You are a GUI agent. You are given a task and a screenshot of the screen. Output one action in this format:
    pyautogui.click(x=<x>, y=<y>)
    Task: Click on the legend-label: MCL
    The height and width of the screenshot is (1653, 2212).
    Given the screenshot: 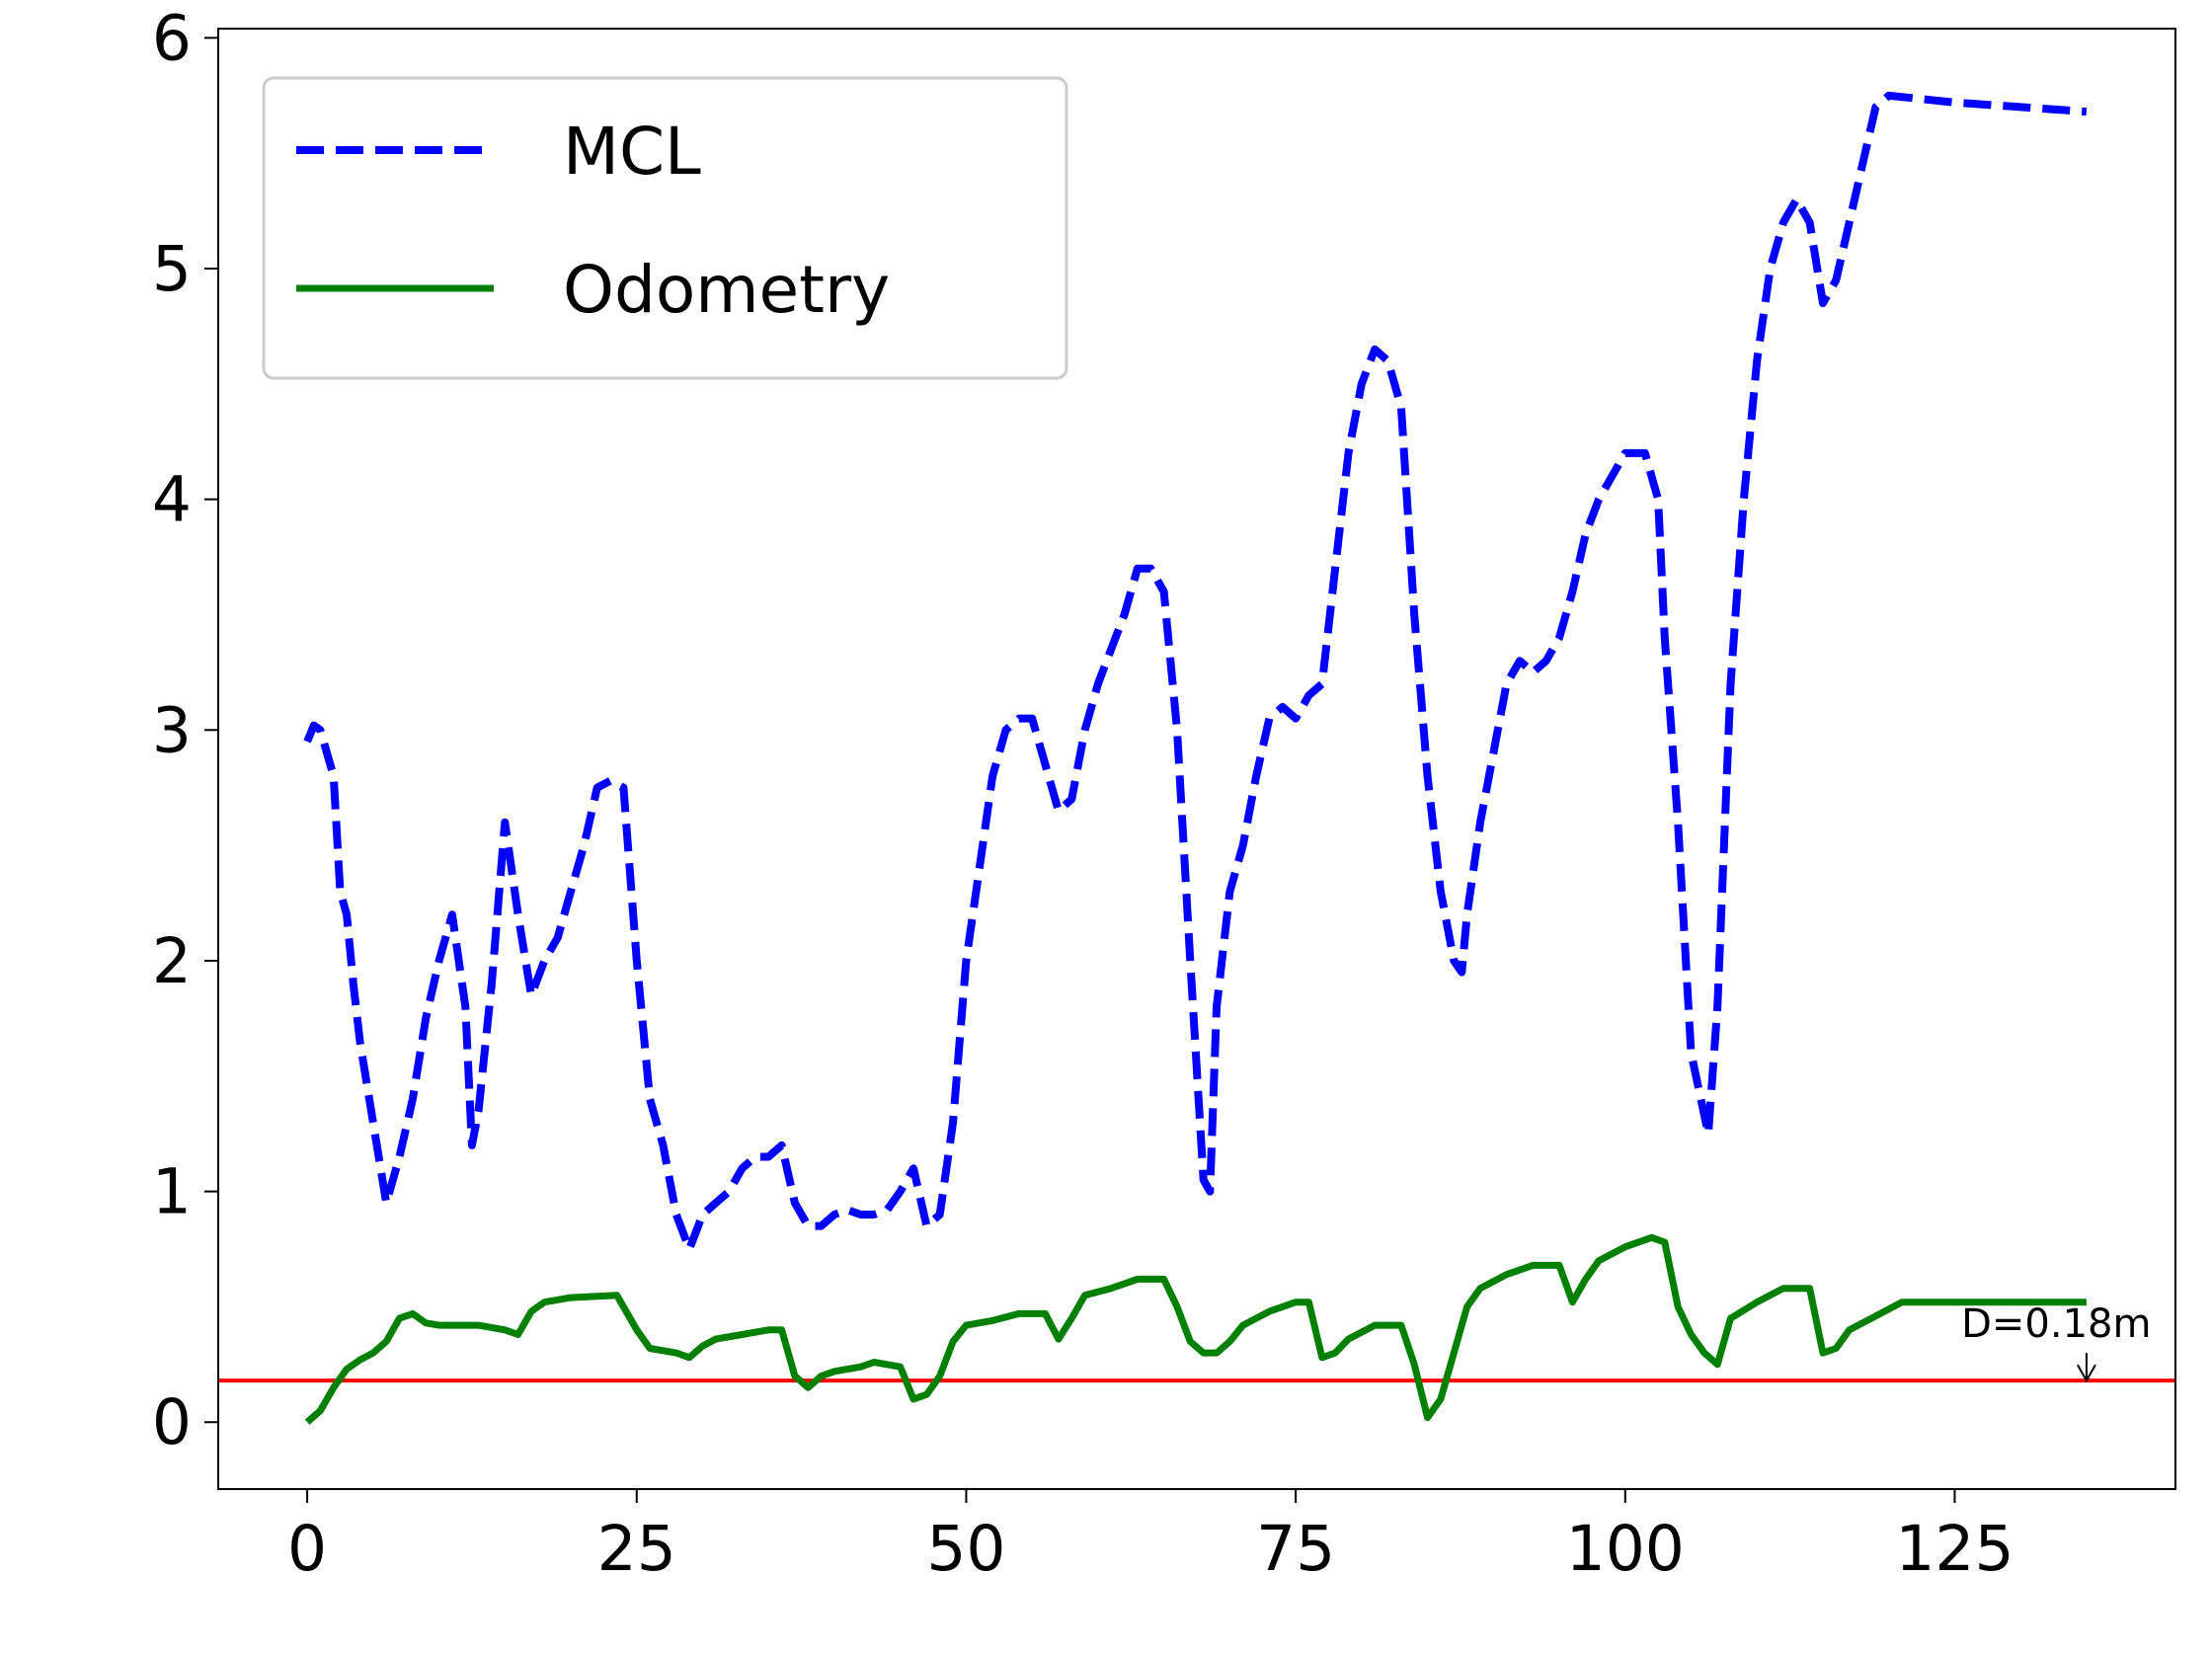 What is the action you would take?
    pyautogui.click(x=632, y=152)
    